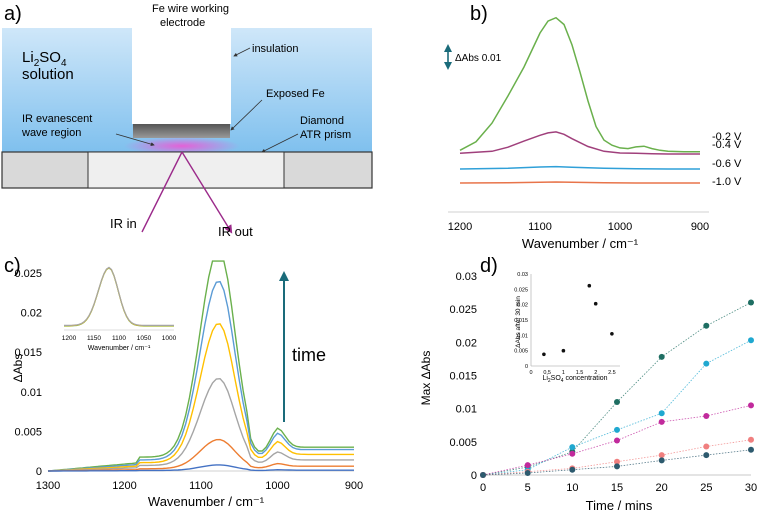  I want to click on panel-a-label: a), so click(13, 14).